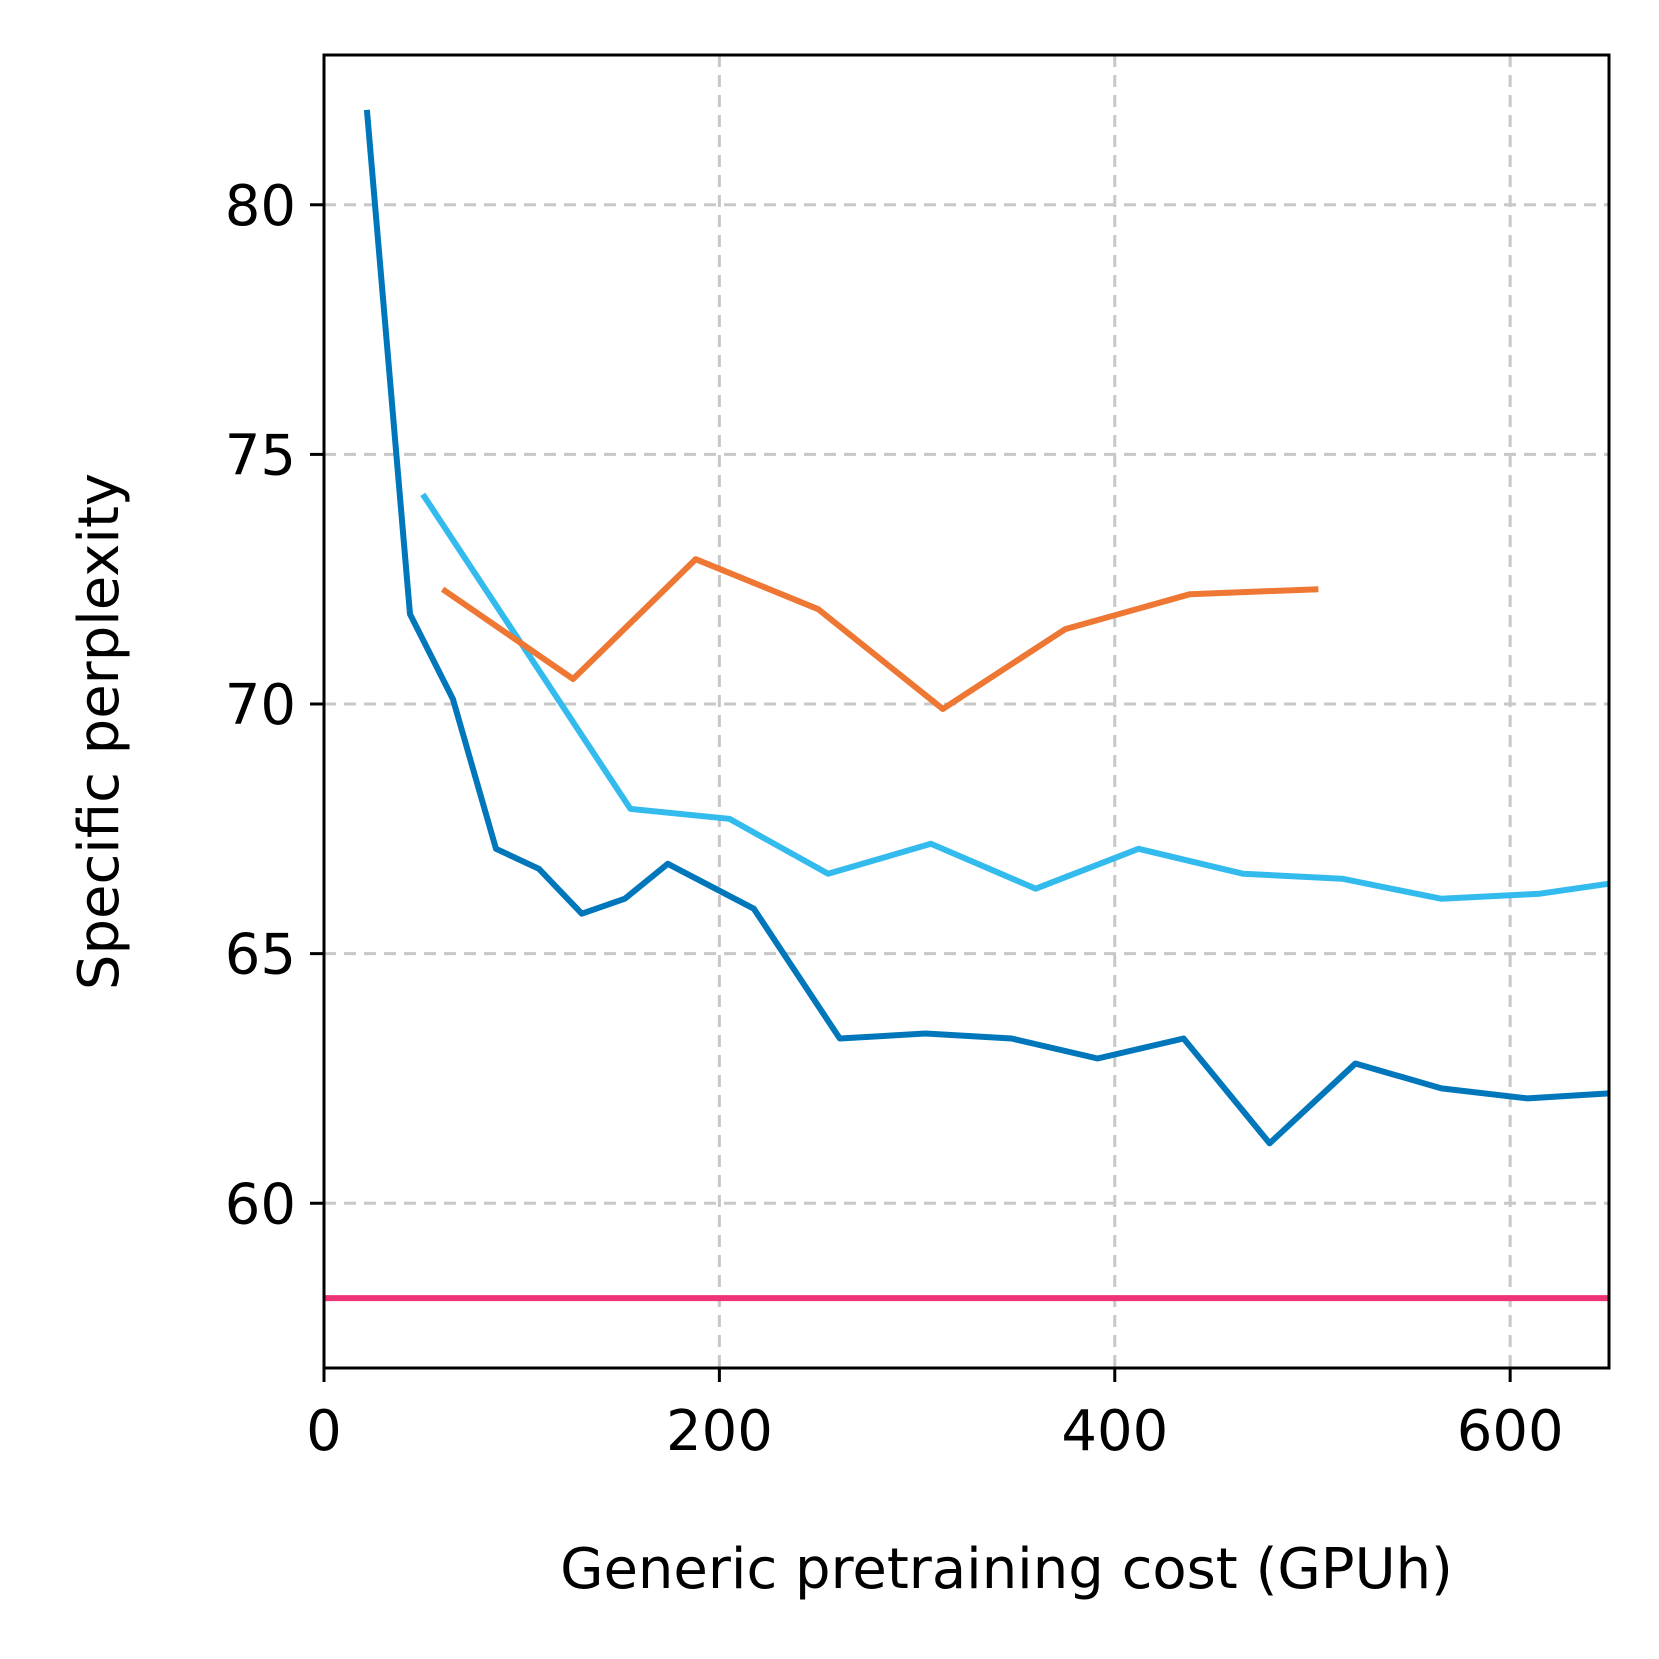  What do you see at coordinates (1114, 1431) in the screenshot?
I see `x-tick-label-400: 400` at bounding box center [1114, 1431].